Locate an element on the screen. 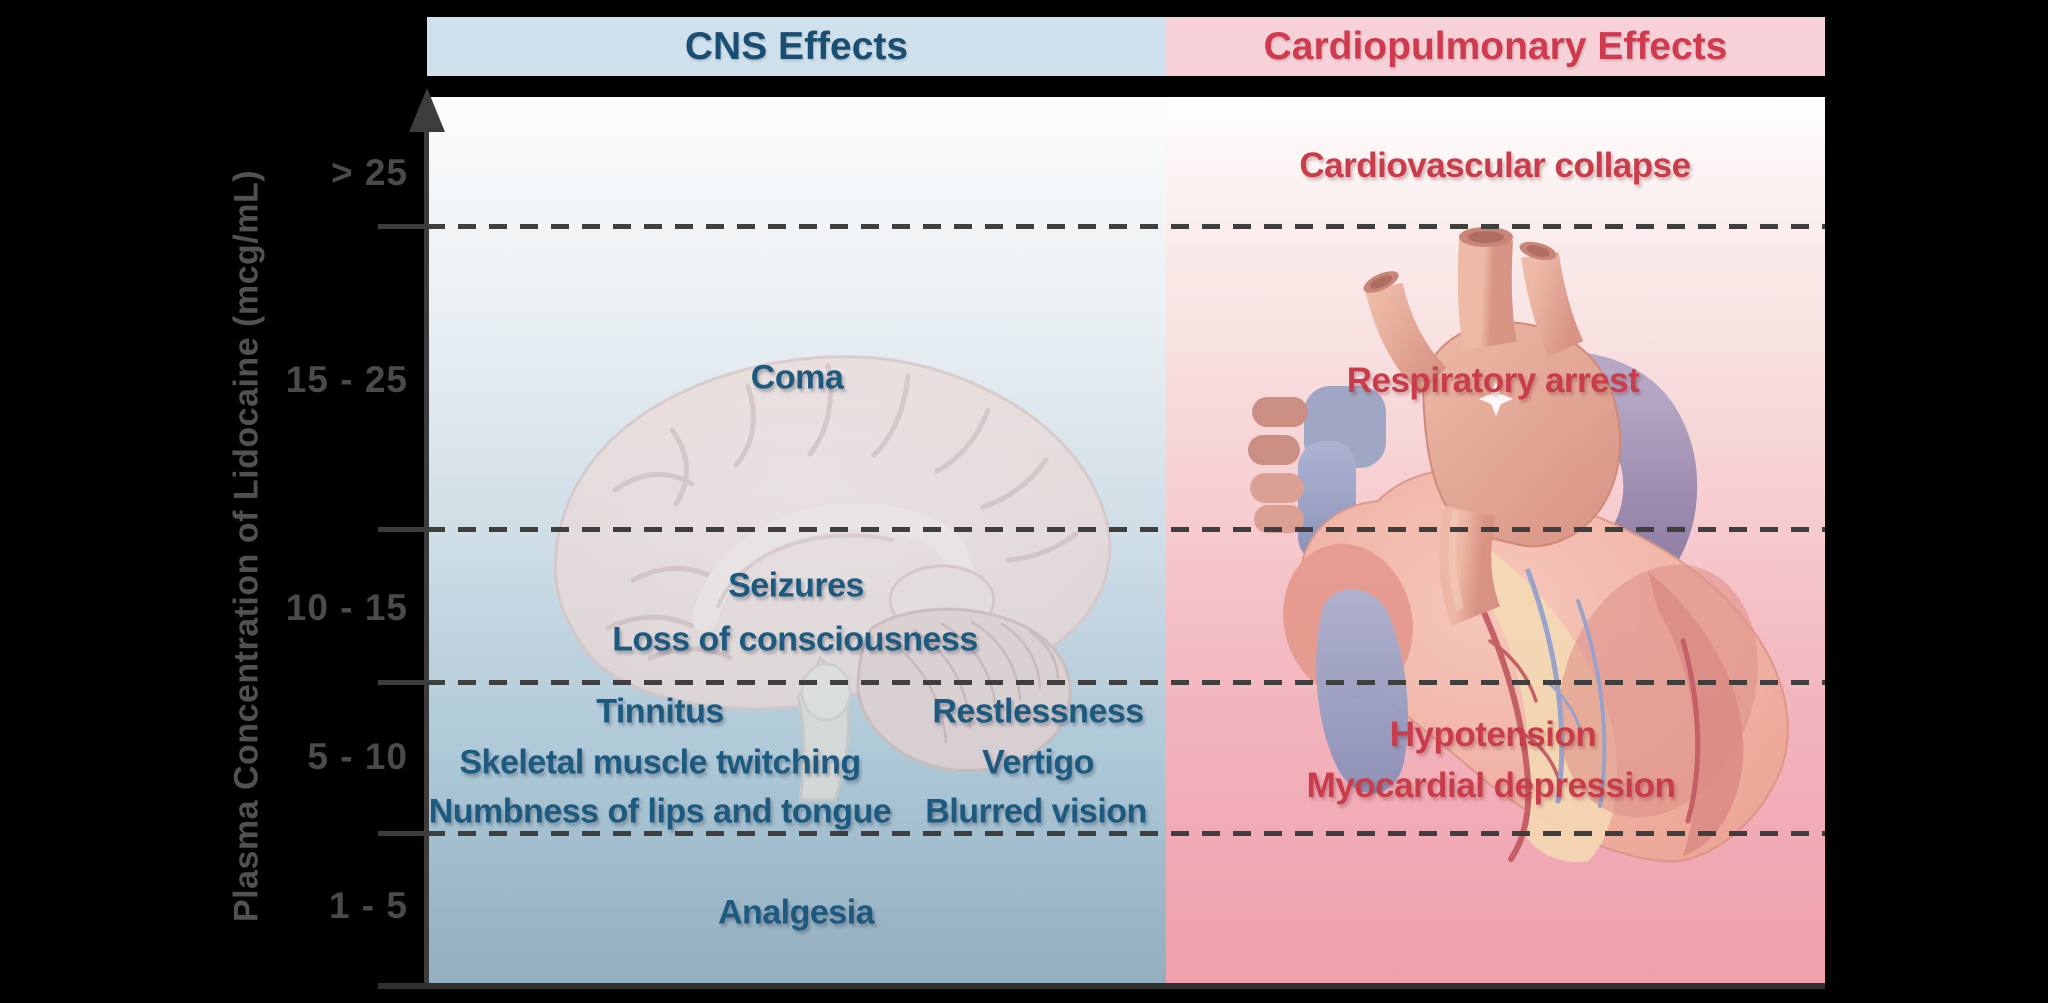  y-axis-arrow-icon is located at coordinates (427, 110).